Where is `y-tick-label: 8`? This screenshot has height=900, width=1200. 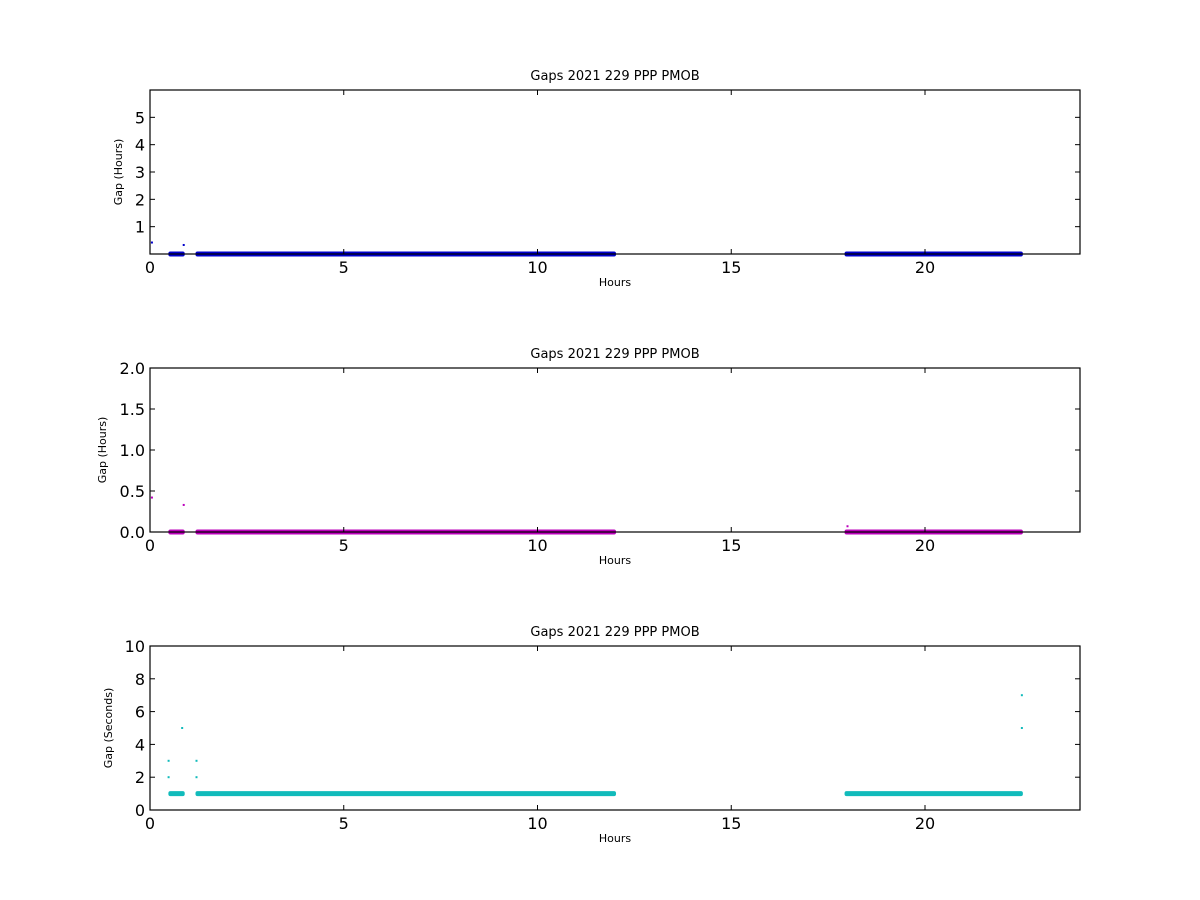 y-tick-label: 8 is located at coordinates (140, 679).